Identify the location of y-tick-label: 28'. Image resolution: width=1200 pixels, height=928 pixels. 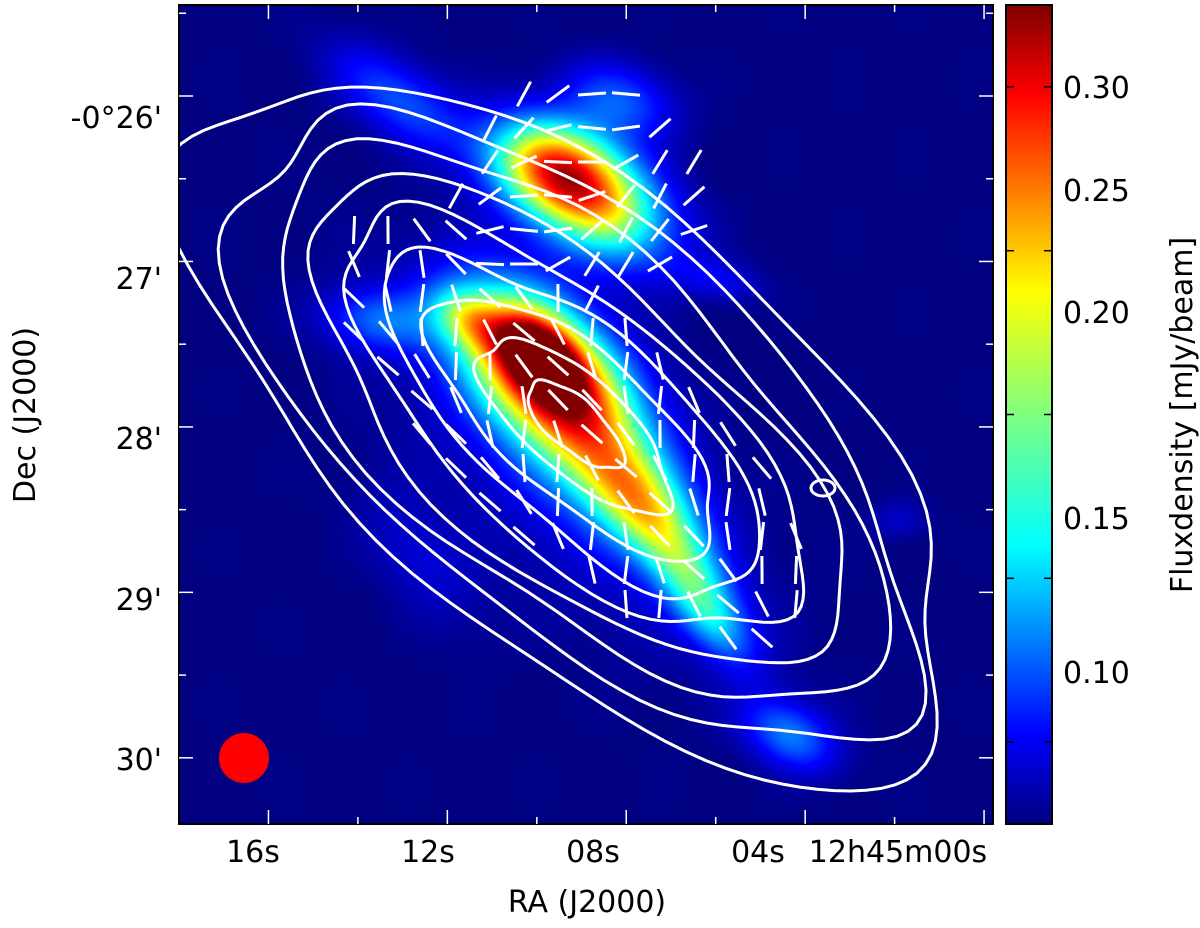
(139, 439).